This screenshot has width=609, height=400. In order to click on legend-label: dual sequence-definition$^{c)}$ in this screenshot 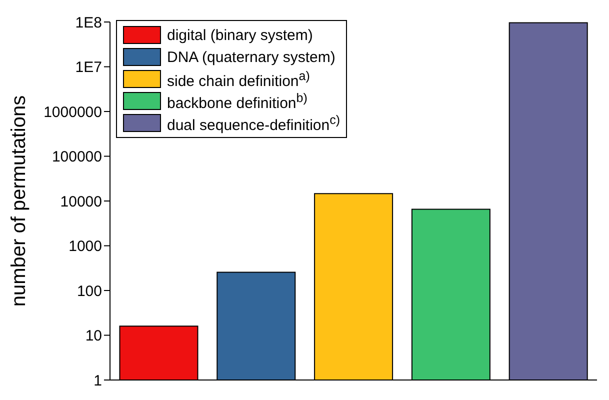, I will do `click(253, 123)`.